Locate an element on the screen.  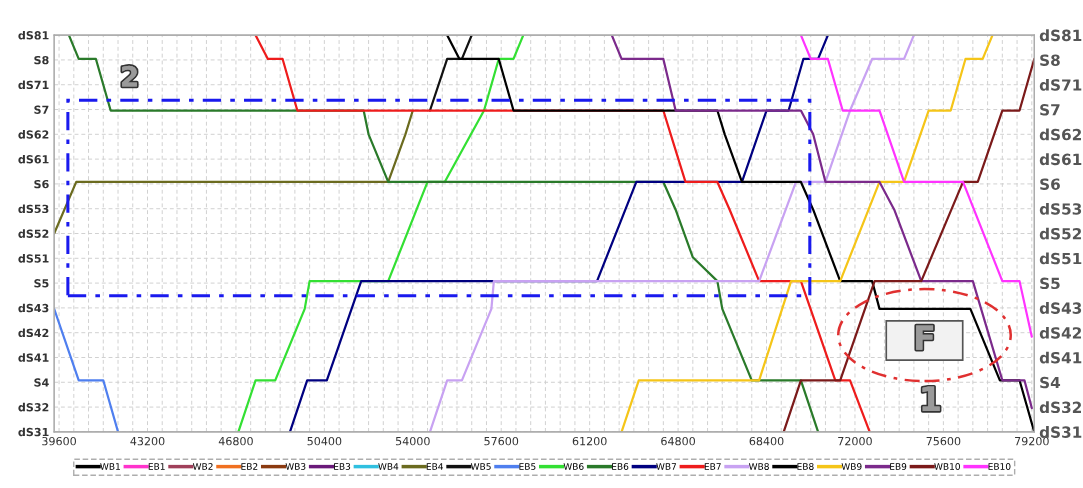
legend-label: WB5 is located at coordinates (480, 466).